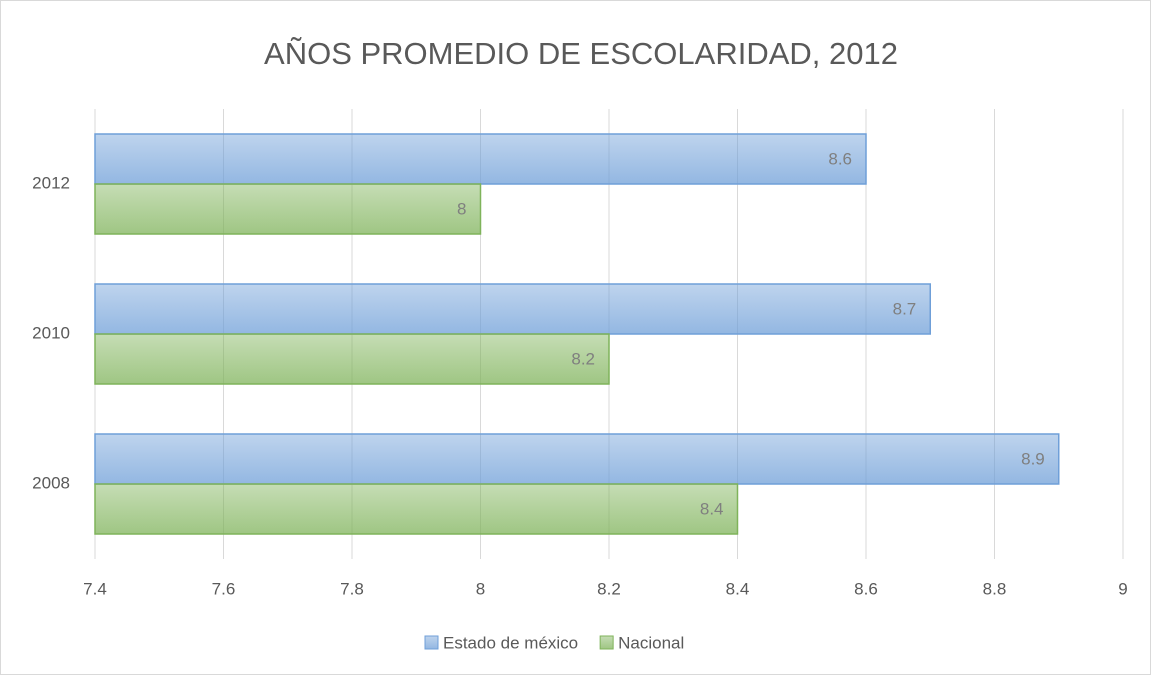 This screenshot has height=675, width=1151. I want to click on data-label: 8.2, so click(583, 358).